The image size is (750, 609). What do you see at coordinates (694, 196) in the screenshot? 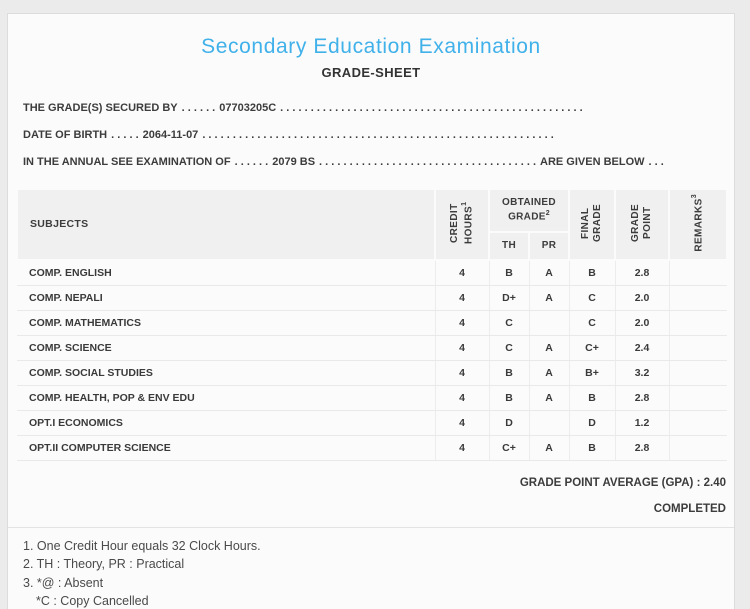
I see `remarks-footnote-ref: 3` at bounding box center [694, 196].